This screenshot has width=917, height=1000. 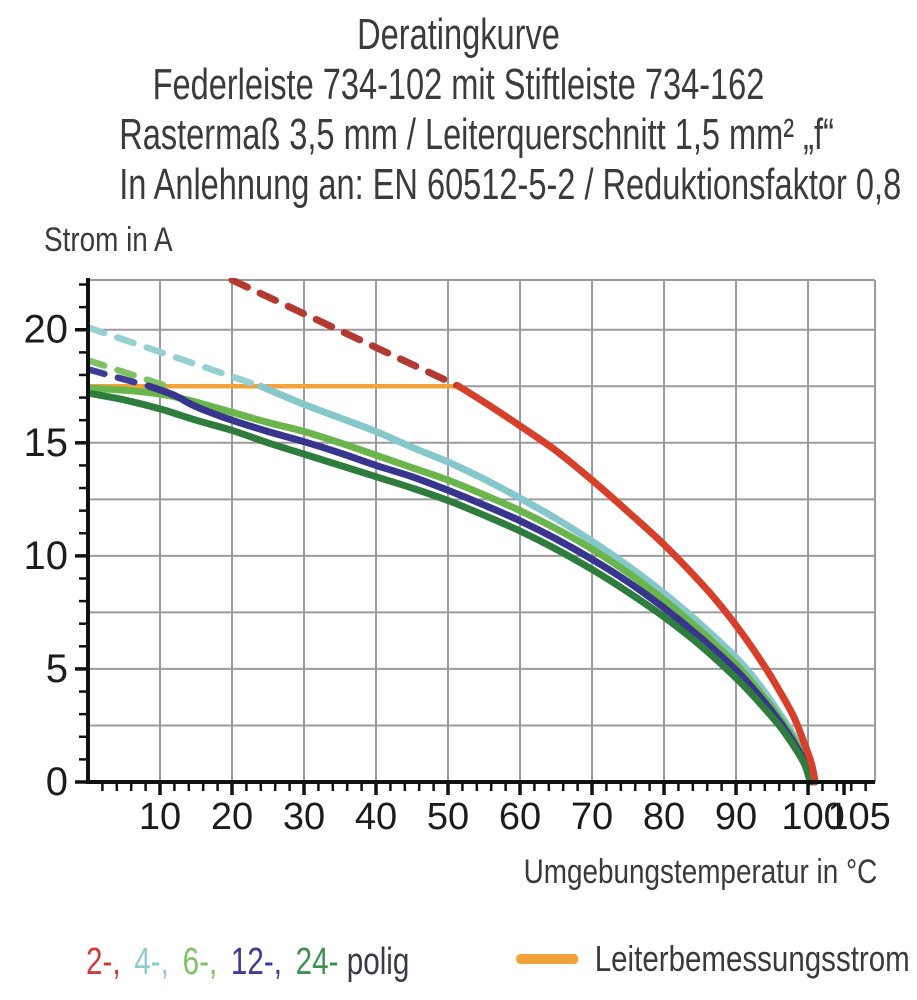 I want to click on x-tick-60: 60, so click(x=520, y=817).